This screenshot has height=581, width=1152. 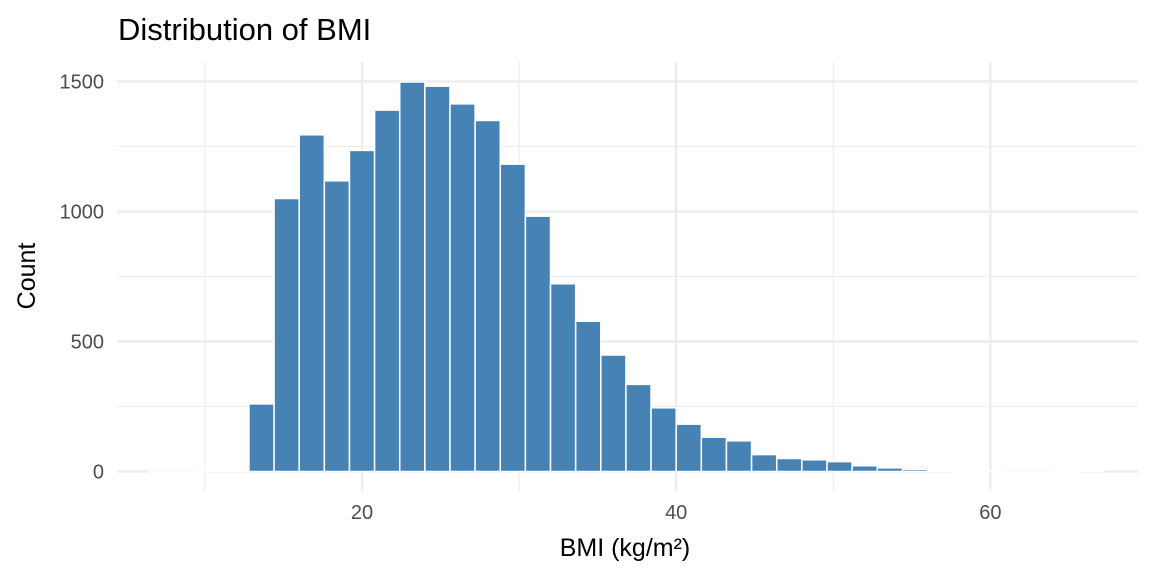 What do you see at coordinates (98, 473) in the screenshot?
I see `y-tick-label: 0` at bounding box center [98, 473].